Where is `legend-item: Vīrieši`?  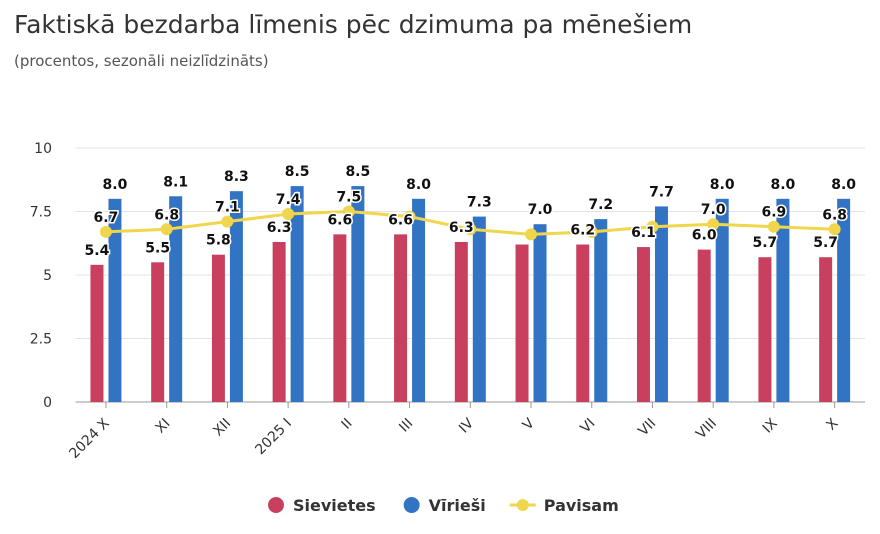 legend-item: Vīrieši is located at coordinates (457, 505).